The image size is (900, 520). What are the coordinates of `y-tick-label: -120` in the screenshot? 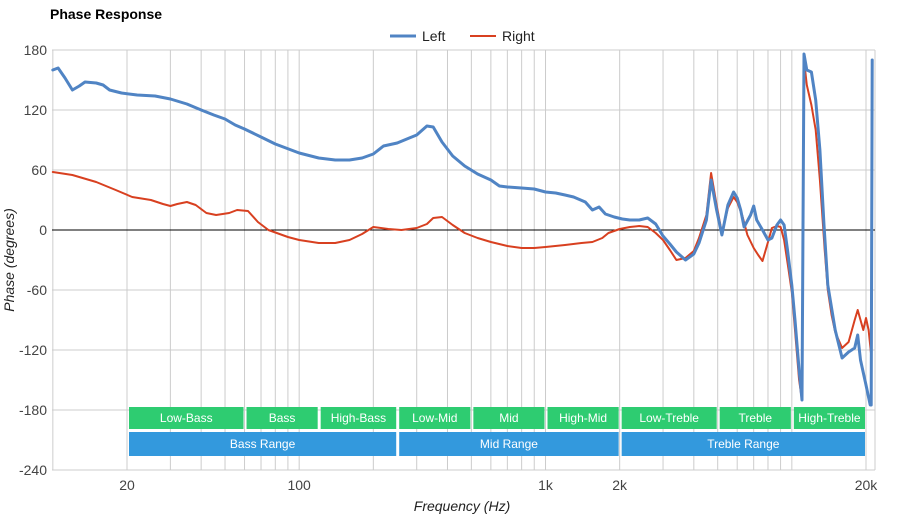 It's located at (33, 350).